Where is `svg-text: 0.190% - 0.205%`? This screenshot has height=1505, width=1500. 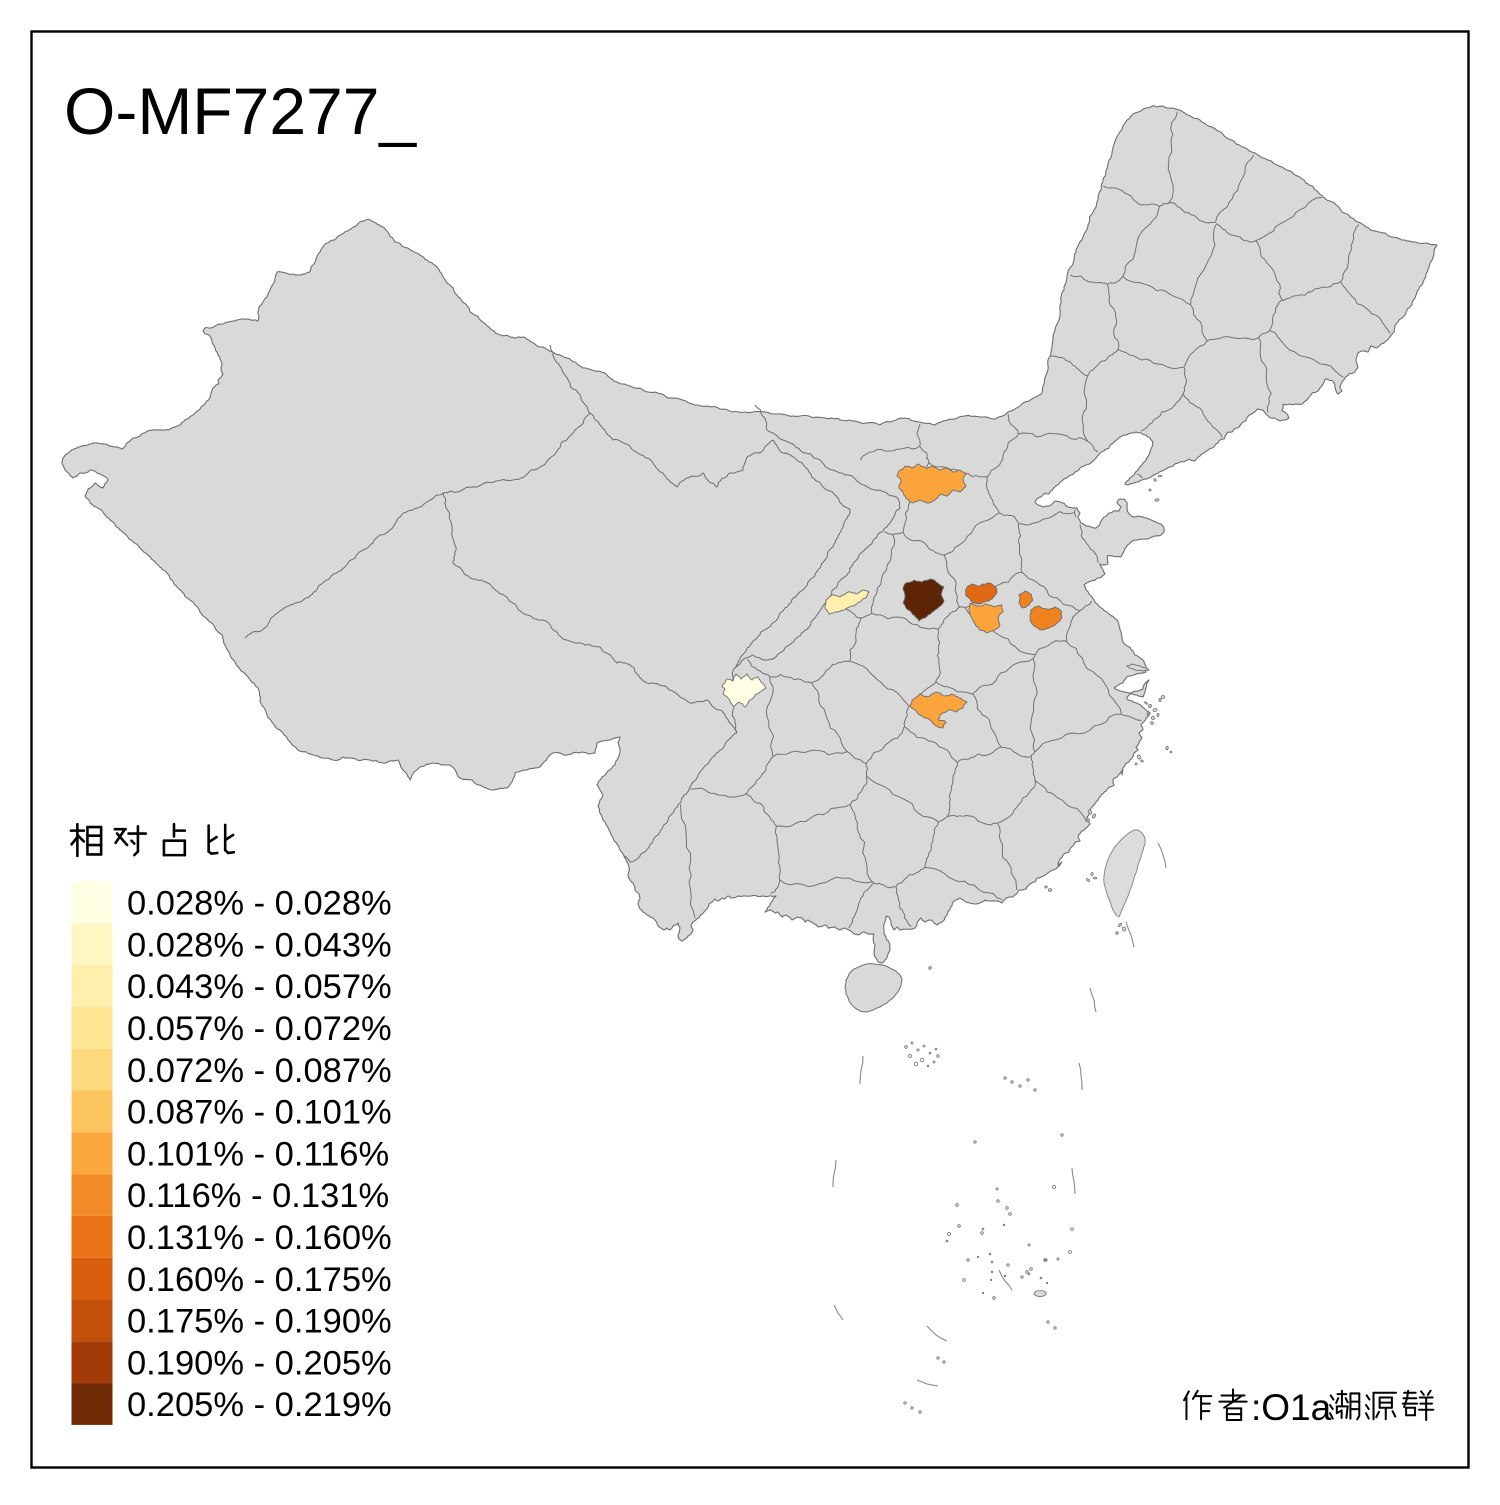 svg-text: 0.190% - 0.205% is located at coordinates (259, 1363).